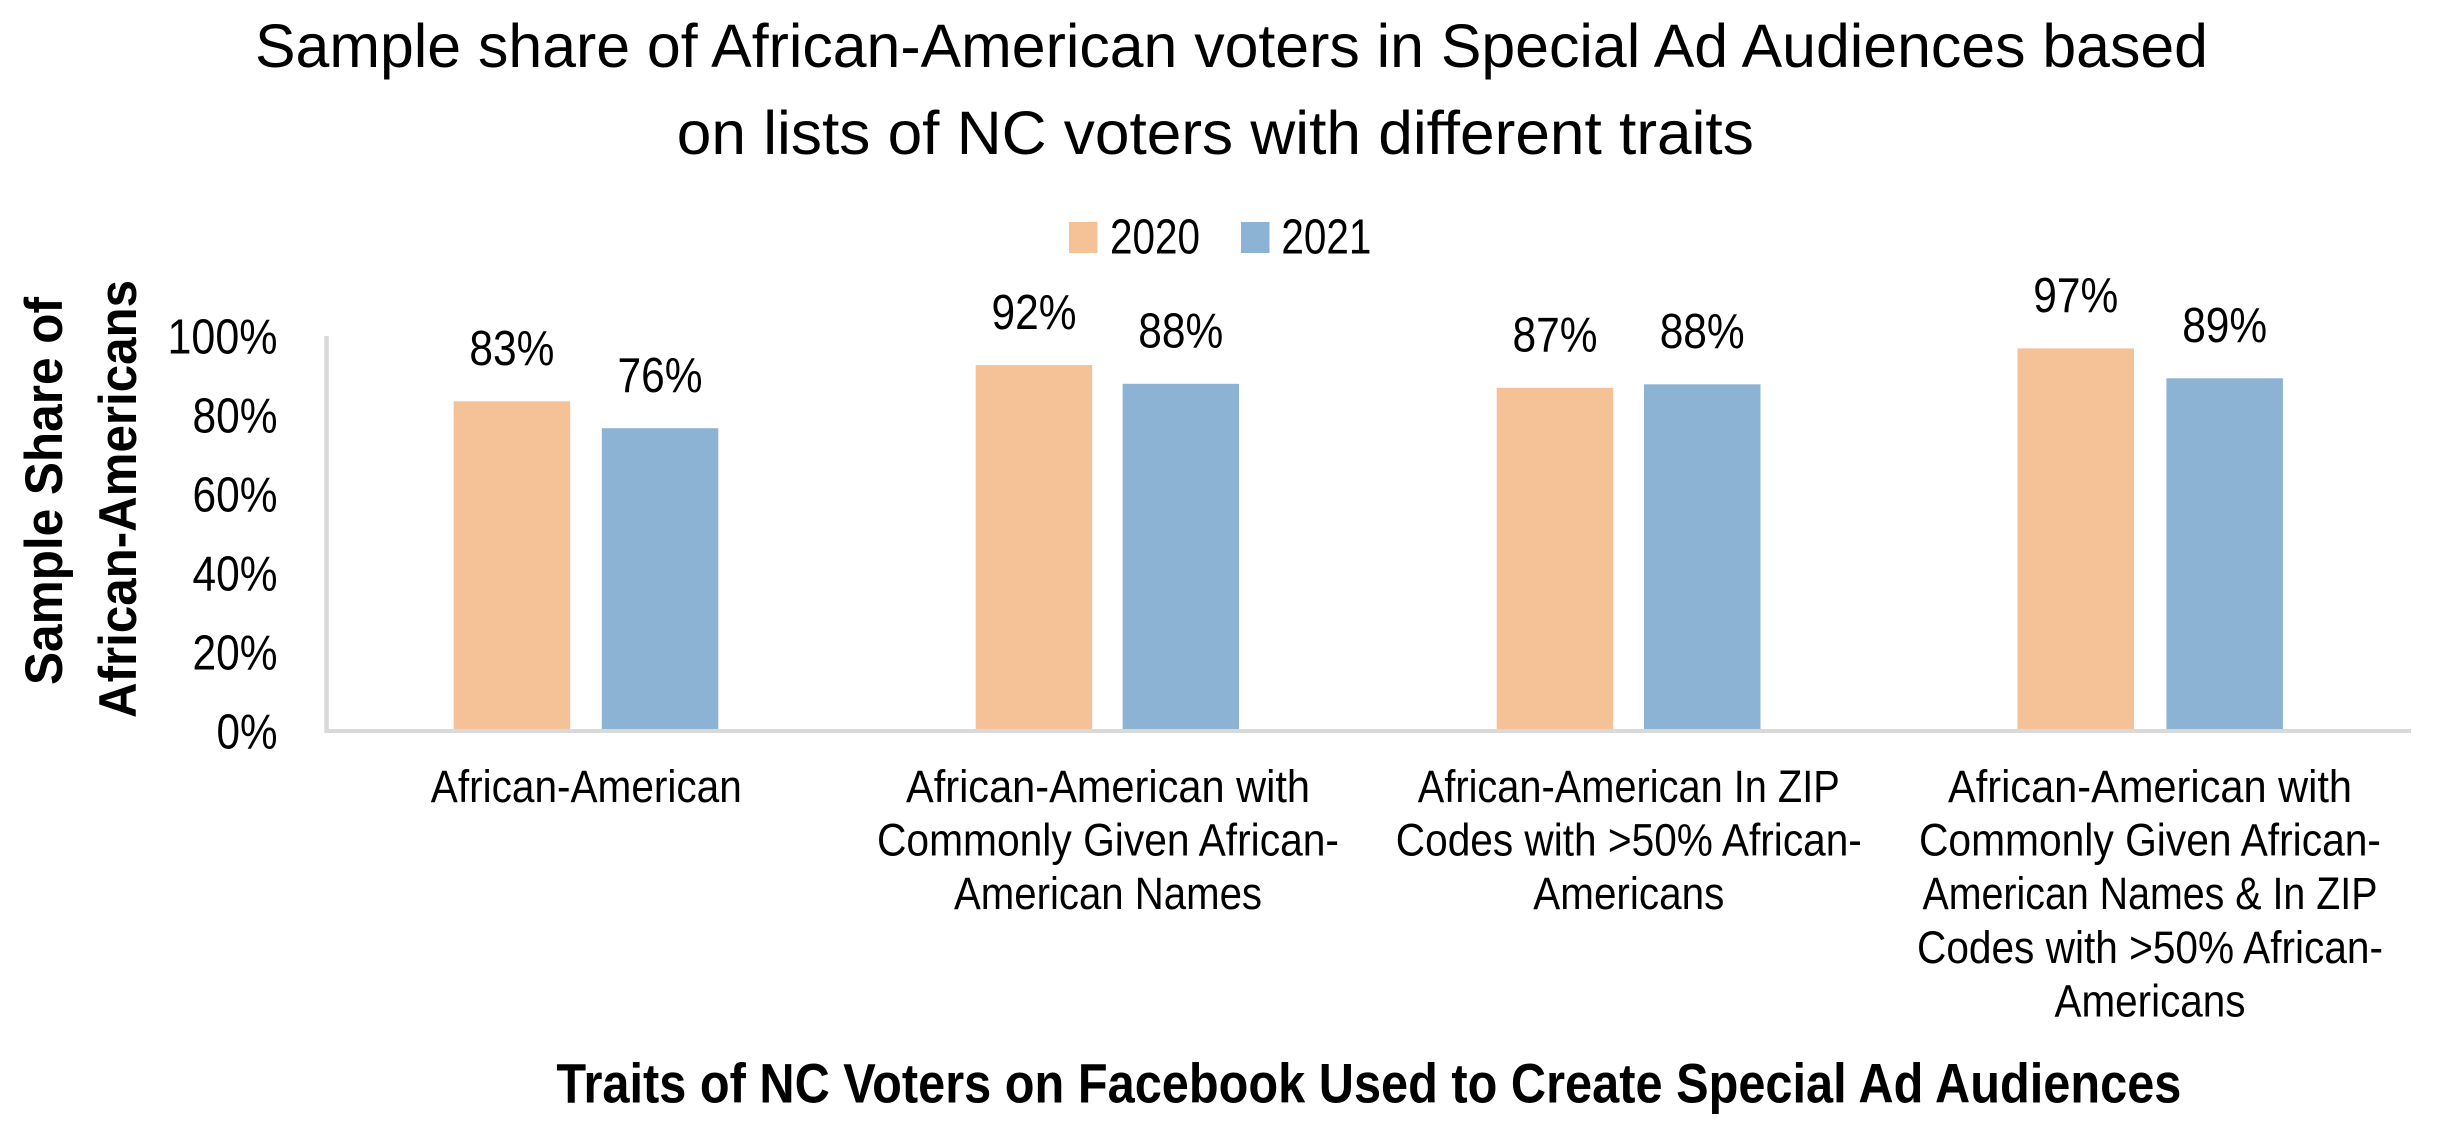 This screenshot has width=2448, height=1128. I want to click on svg-text: 83%, so click(511, 348).